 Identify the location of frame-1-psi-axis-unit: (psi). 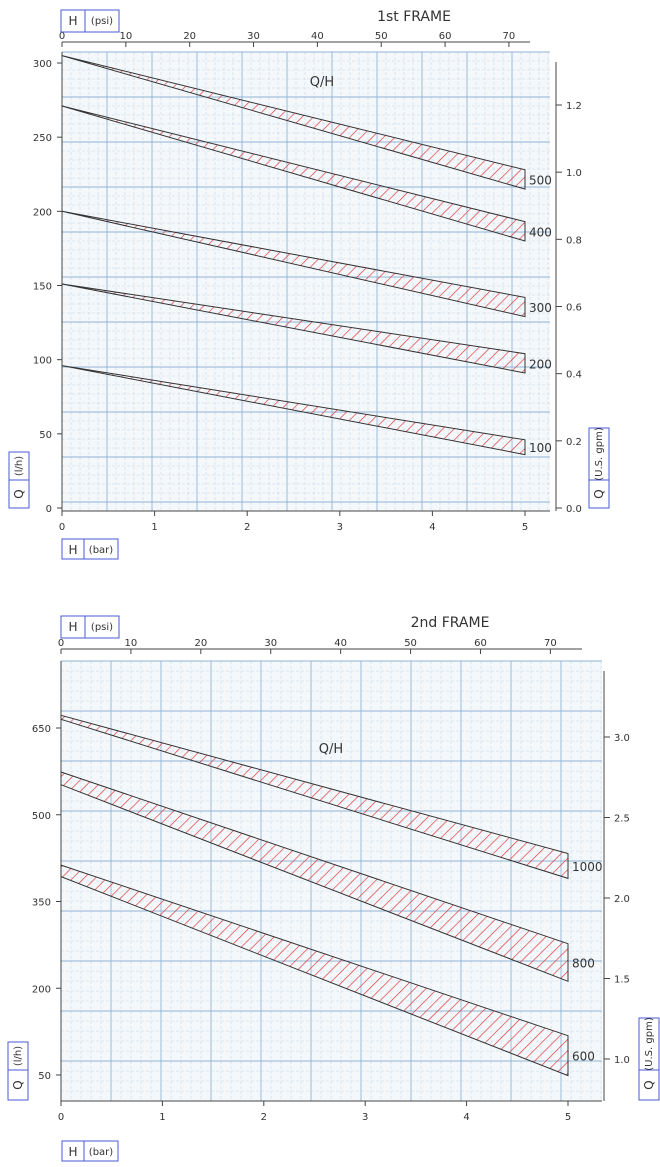
(102, 21).